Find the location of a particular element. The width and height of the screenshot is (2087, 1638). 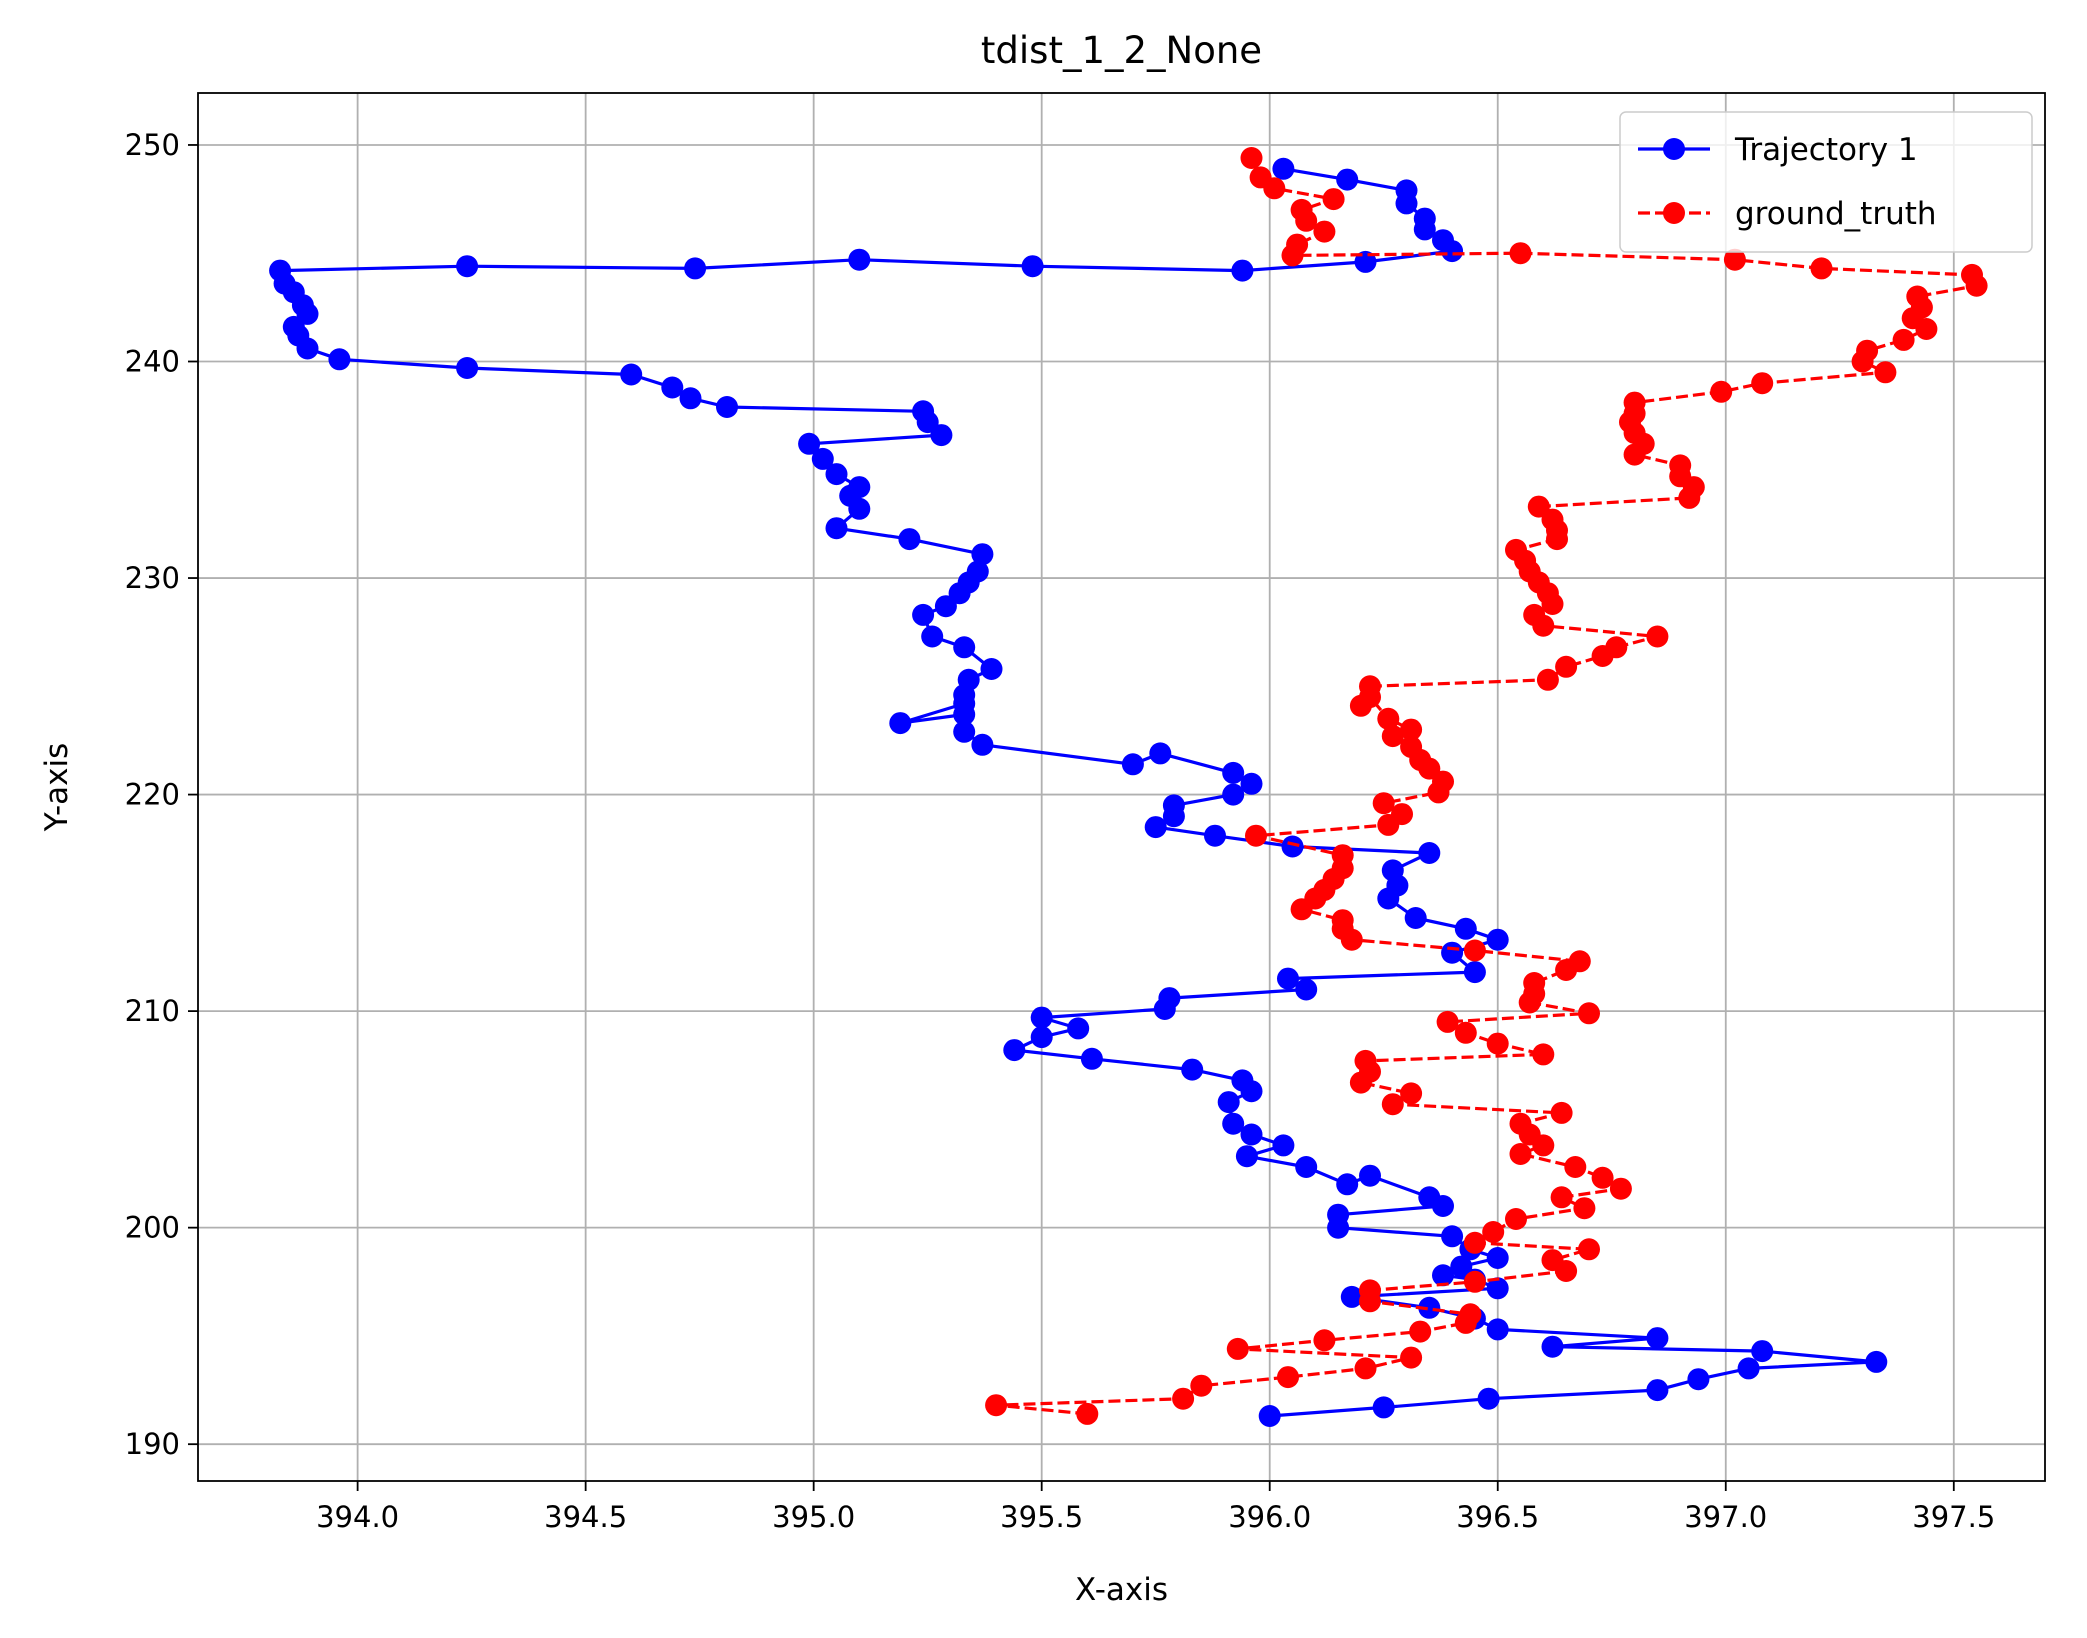

y-tick-label: 210 is located at coordinates (152, 1011).